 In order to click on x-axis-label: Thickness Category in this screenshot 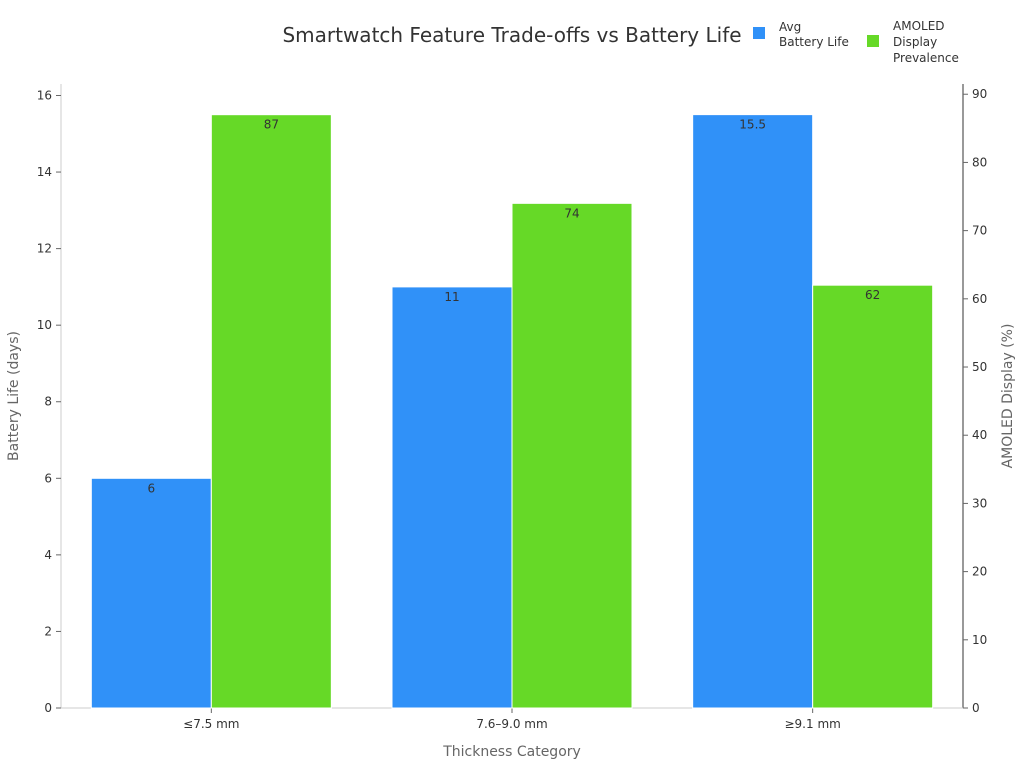, I will do `click(511, 752)`.